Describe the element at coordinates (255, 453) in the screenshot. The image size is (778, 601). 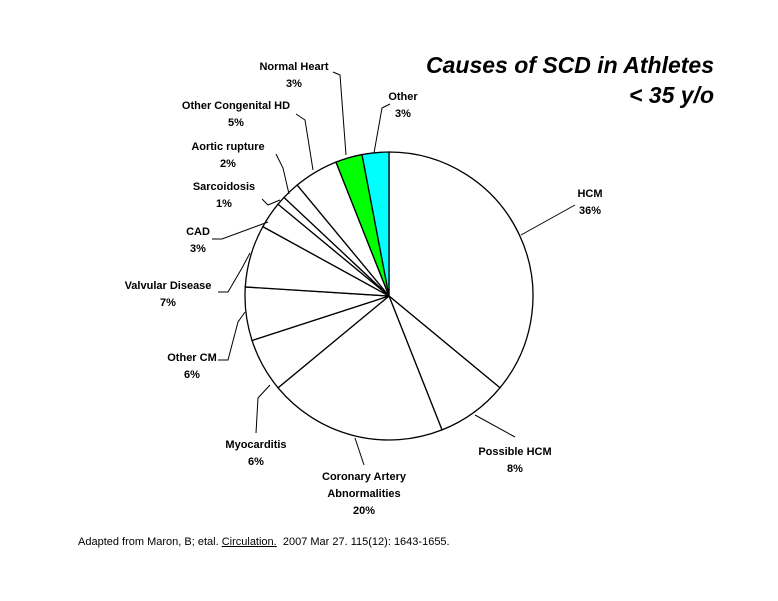
I see `slice-label-myocarditis: Myocarditis 6%` at that location.